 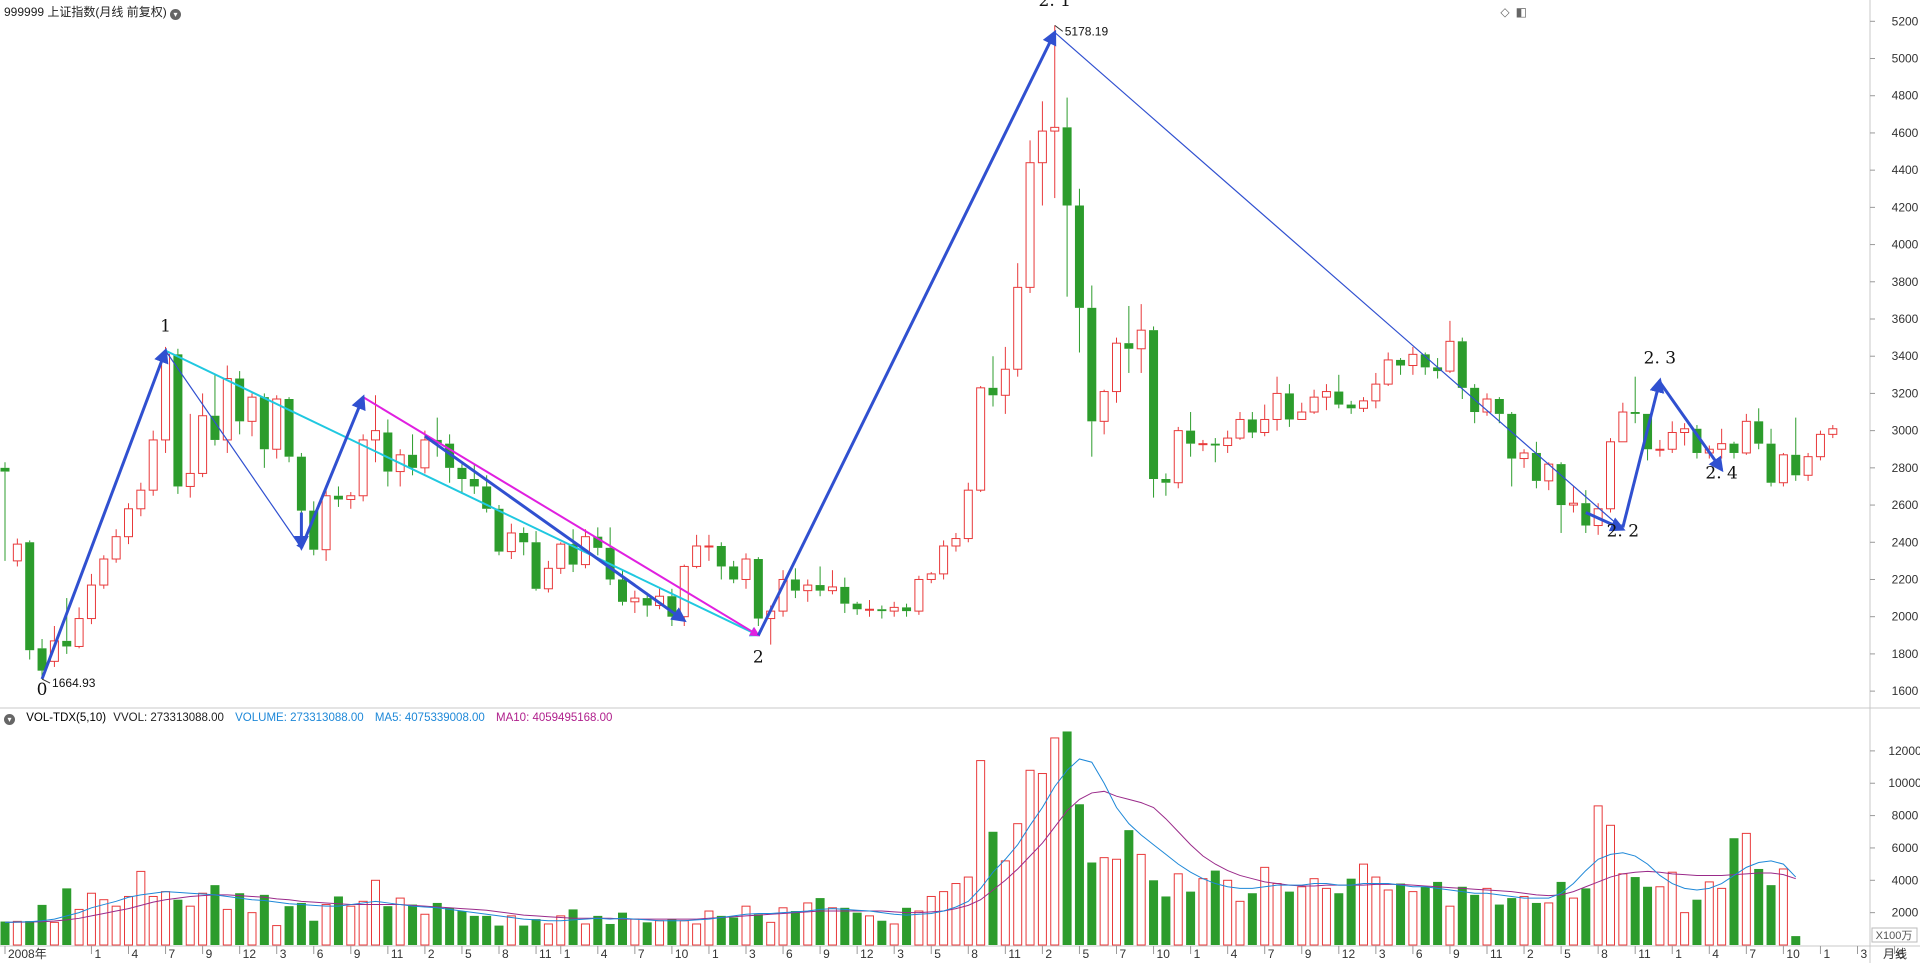 What do you see at coordinates (46, 681) in the screenshot?
I see `price-label-pointer` at bounding box center [46, 681].